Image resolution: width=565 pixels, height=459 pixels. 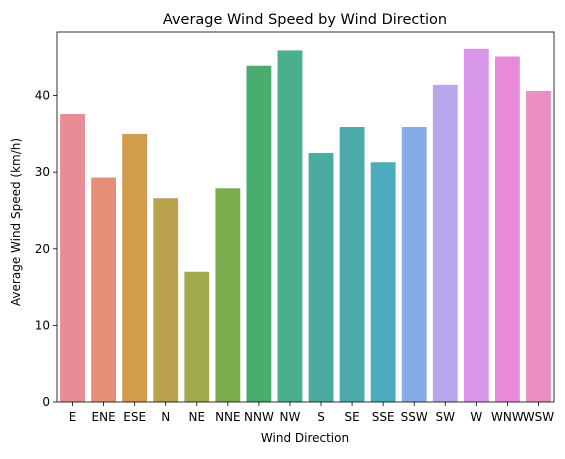 I want to click on x-tick-label: NE, so click(x=197, y=417).